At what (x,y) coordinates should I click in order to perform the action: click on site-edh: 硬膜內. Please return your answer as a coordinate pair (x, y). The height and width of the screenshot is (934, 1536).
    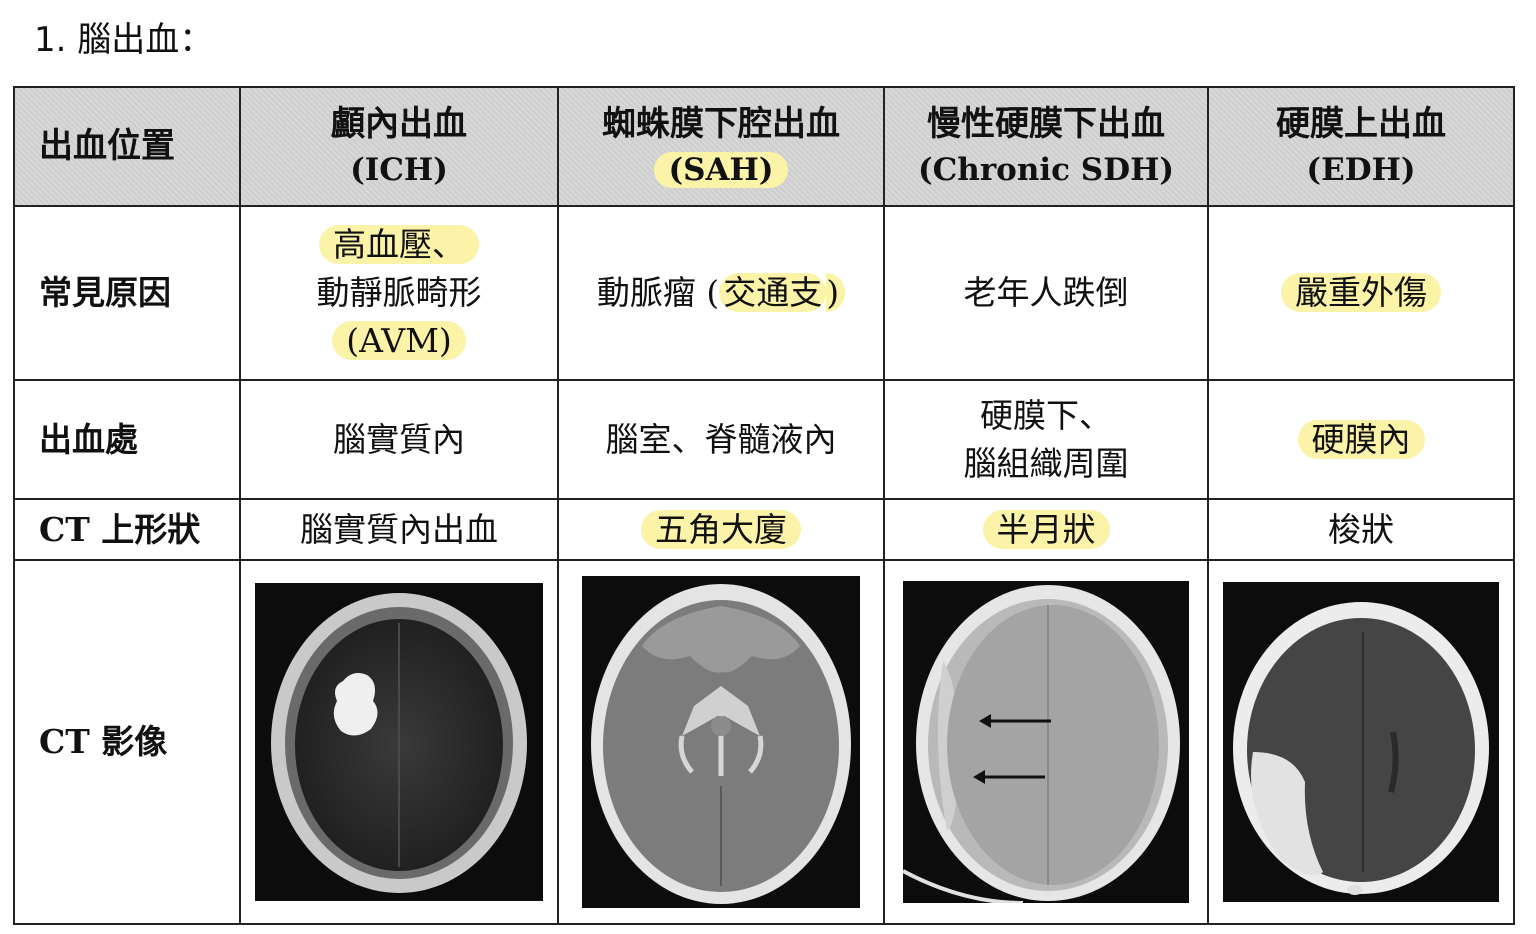
    Looking at the image, I should click on (1361, 439).